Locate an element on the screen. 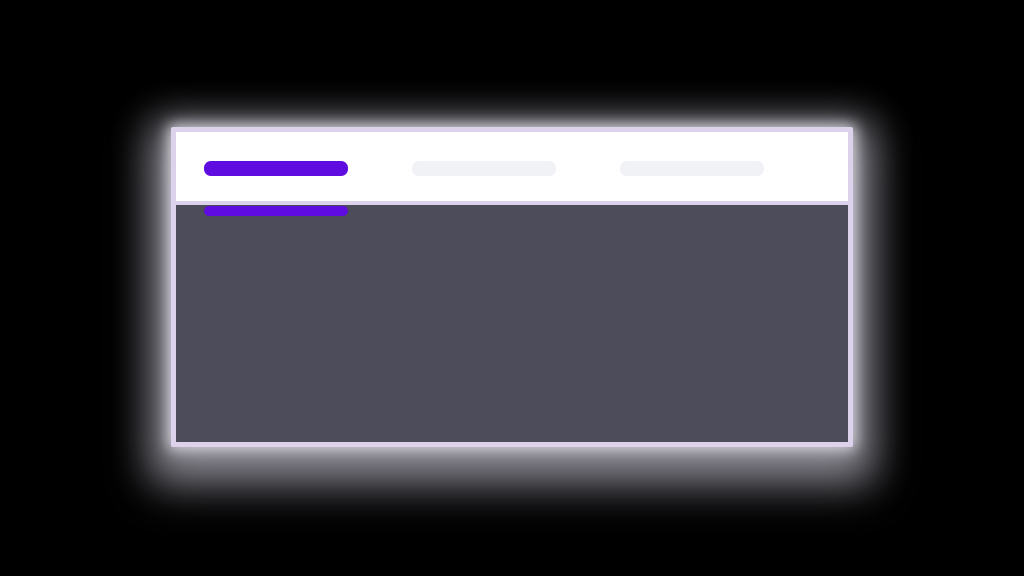 The width and height of the screenshot is (1024, 576). tab-active-placeholder is located at coordinates (276, 168).